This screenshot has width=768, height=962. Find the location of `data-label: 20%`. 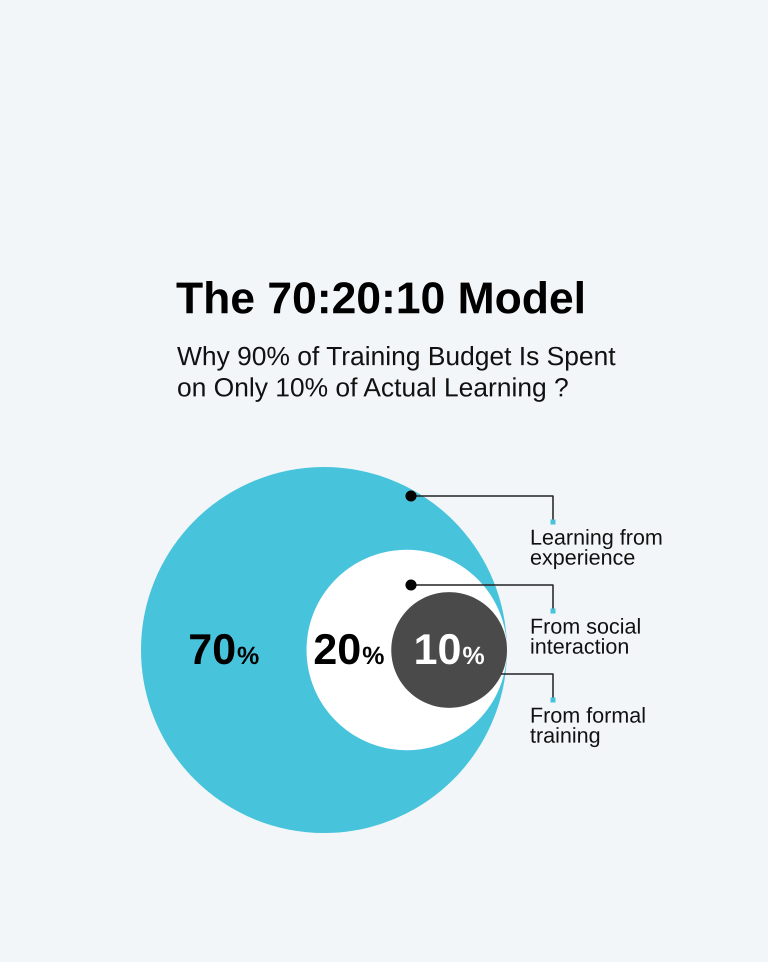

data-label: 20% is located at coordinates (349, 649).